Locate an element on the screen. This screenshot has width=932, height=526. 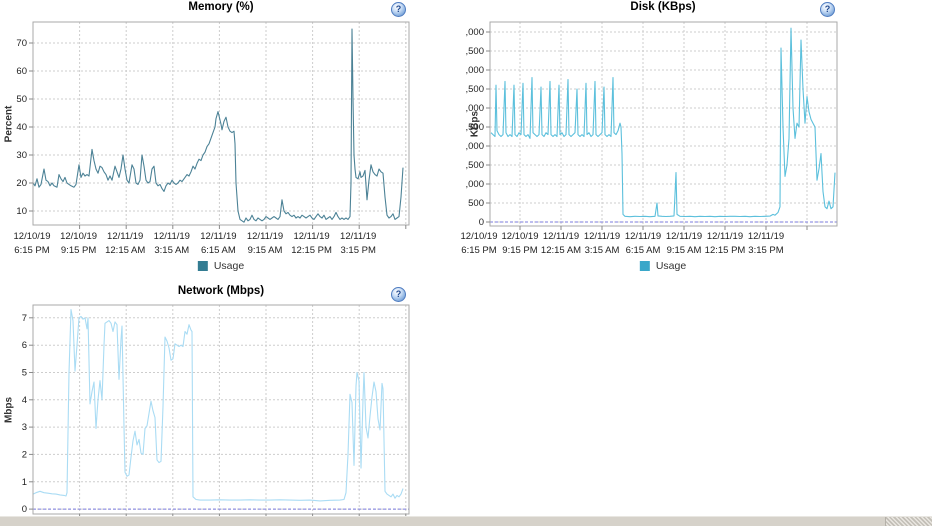
network-chart-title: Network (Mbps) is located at coordinates (221, 291).